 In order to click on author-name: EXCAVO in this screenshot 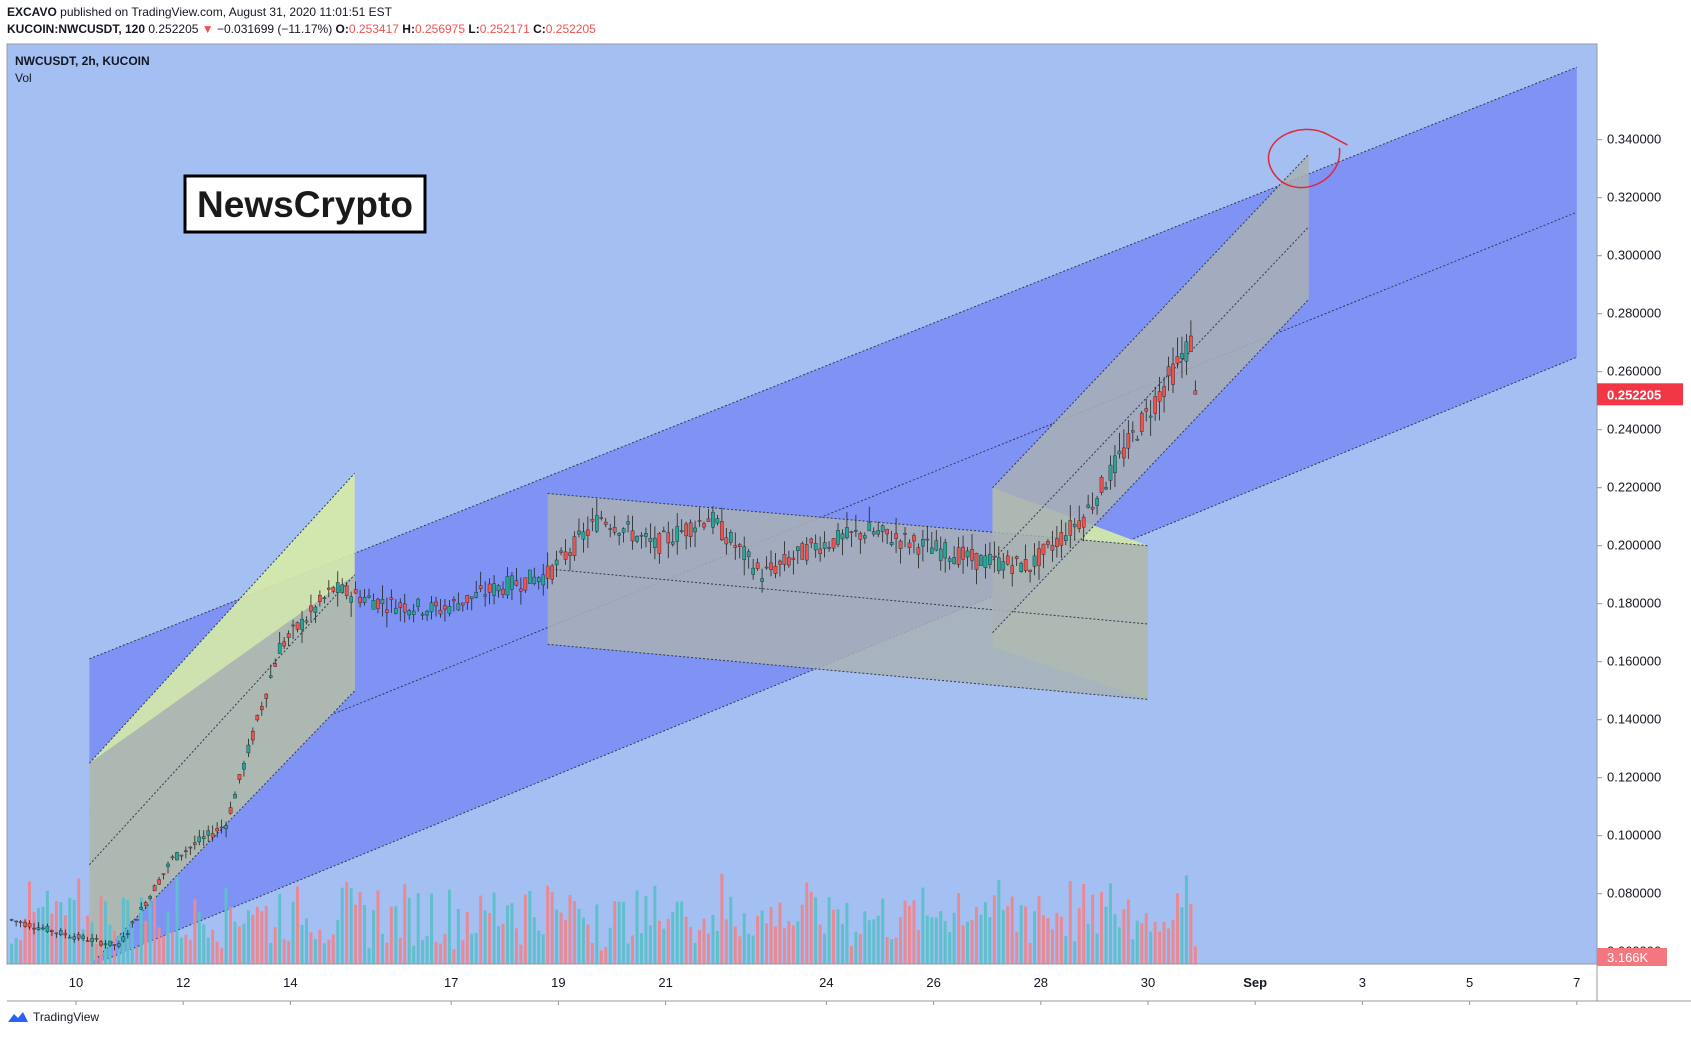, I will do `click(32, 12)`.